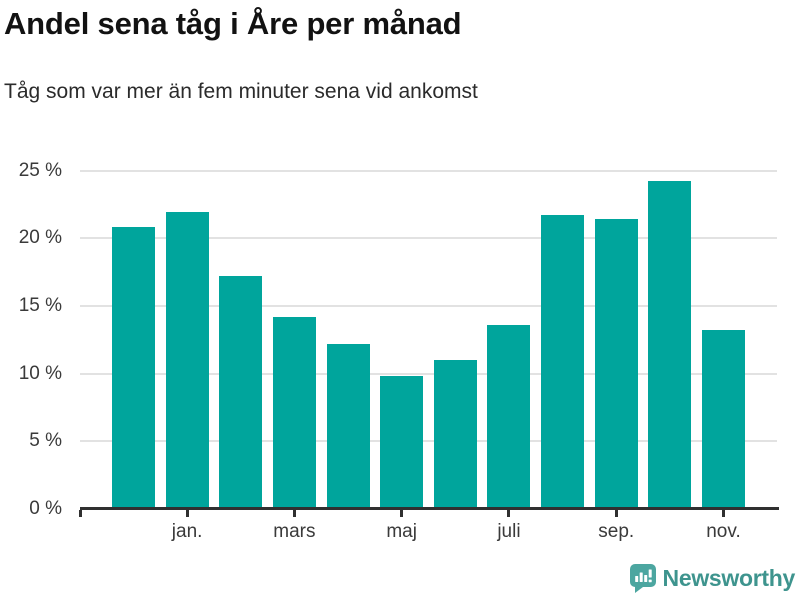 The height and width of the screenshot is (600, 800). What do you see at coordinates (616, 364) in the screenshot?
I see `chart-bar-sep` at bounding box center [616, 364].